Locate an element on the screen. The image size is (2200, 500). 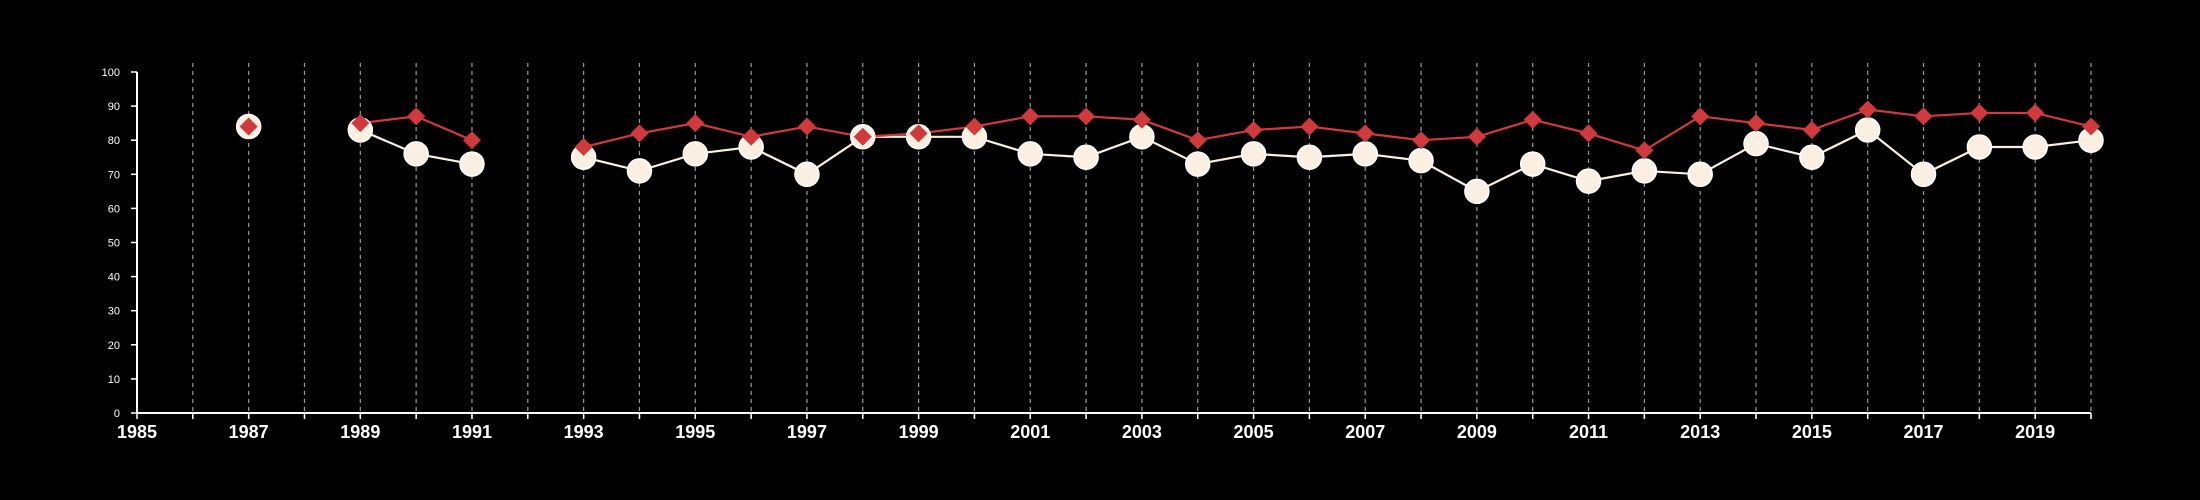
point-diamond-2004 is located at coordinates (1197, 140).